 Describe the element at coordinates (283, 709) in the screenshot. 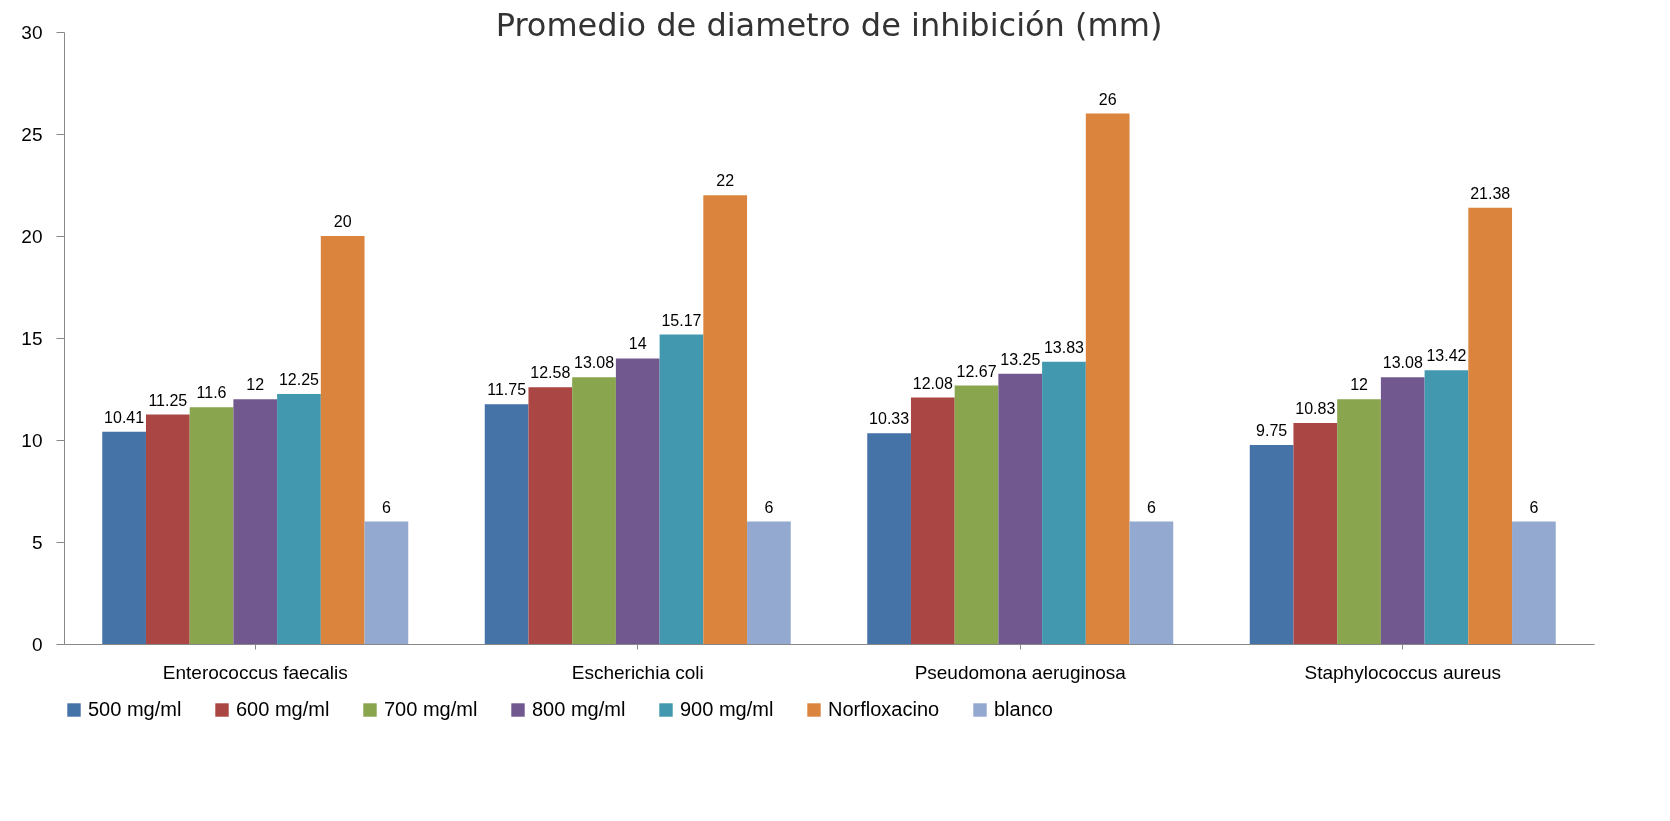

I see `legend-label: 600 mg/ml` at that location.